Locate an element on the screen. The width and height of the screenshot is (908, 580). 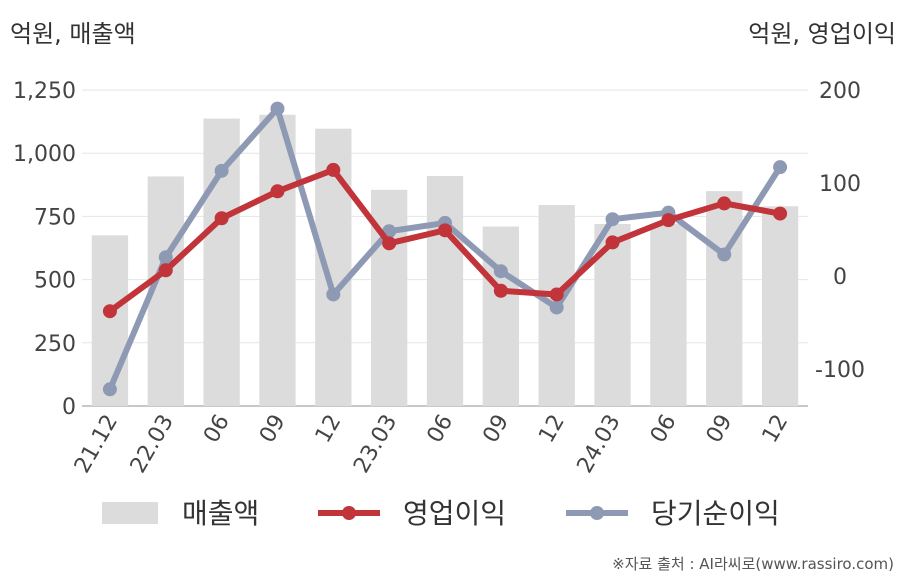
left-tick-label: 250 is located at coordinates (55, 344).